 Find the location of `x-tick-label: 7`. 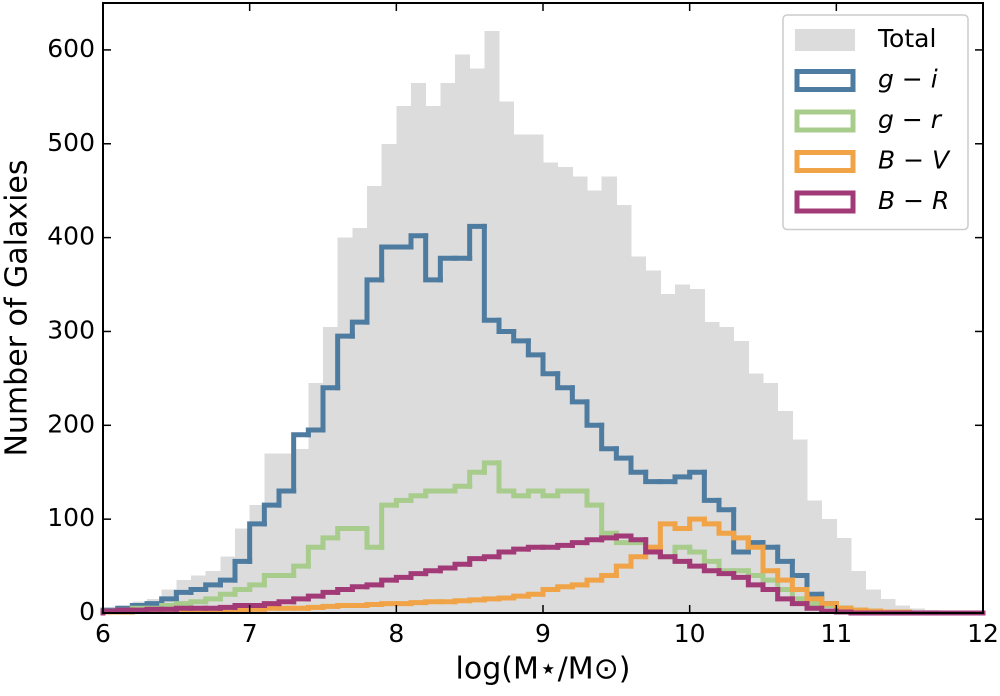

x-tick-label: 7 is located at coordinates (250, 633).